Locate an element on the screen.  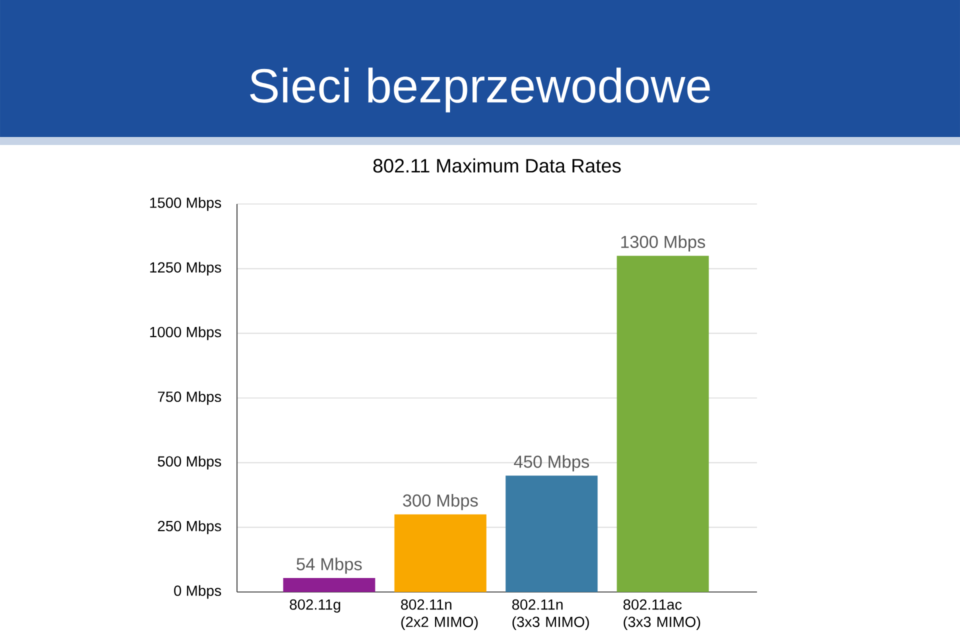
data-label: 1300 Mbps is located at coordinates (663, 243).